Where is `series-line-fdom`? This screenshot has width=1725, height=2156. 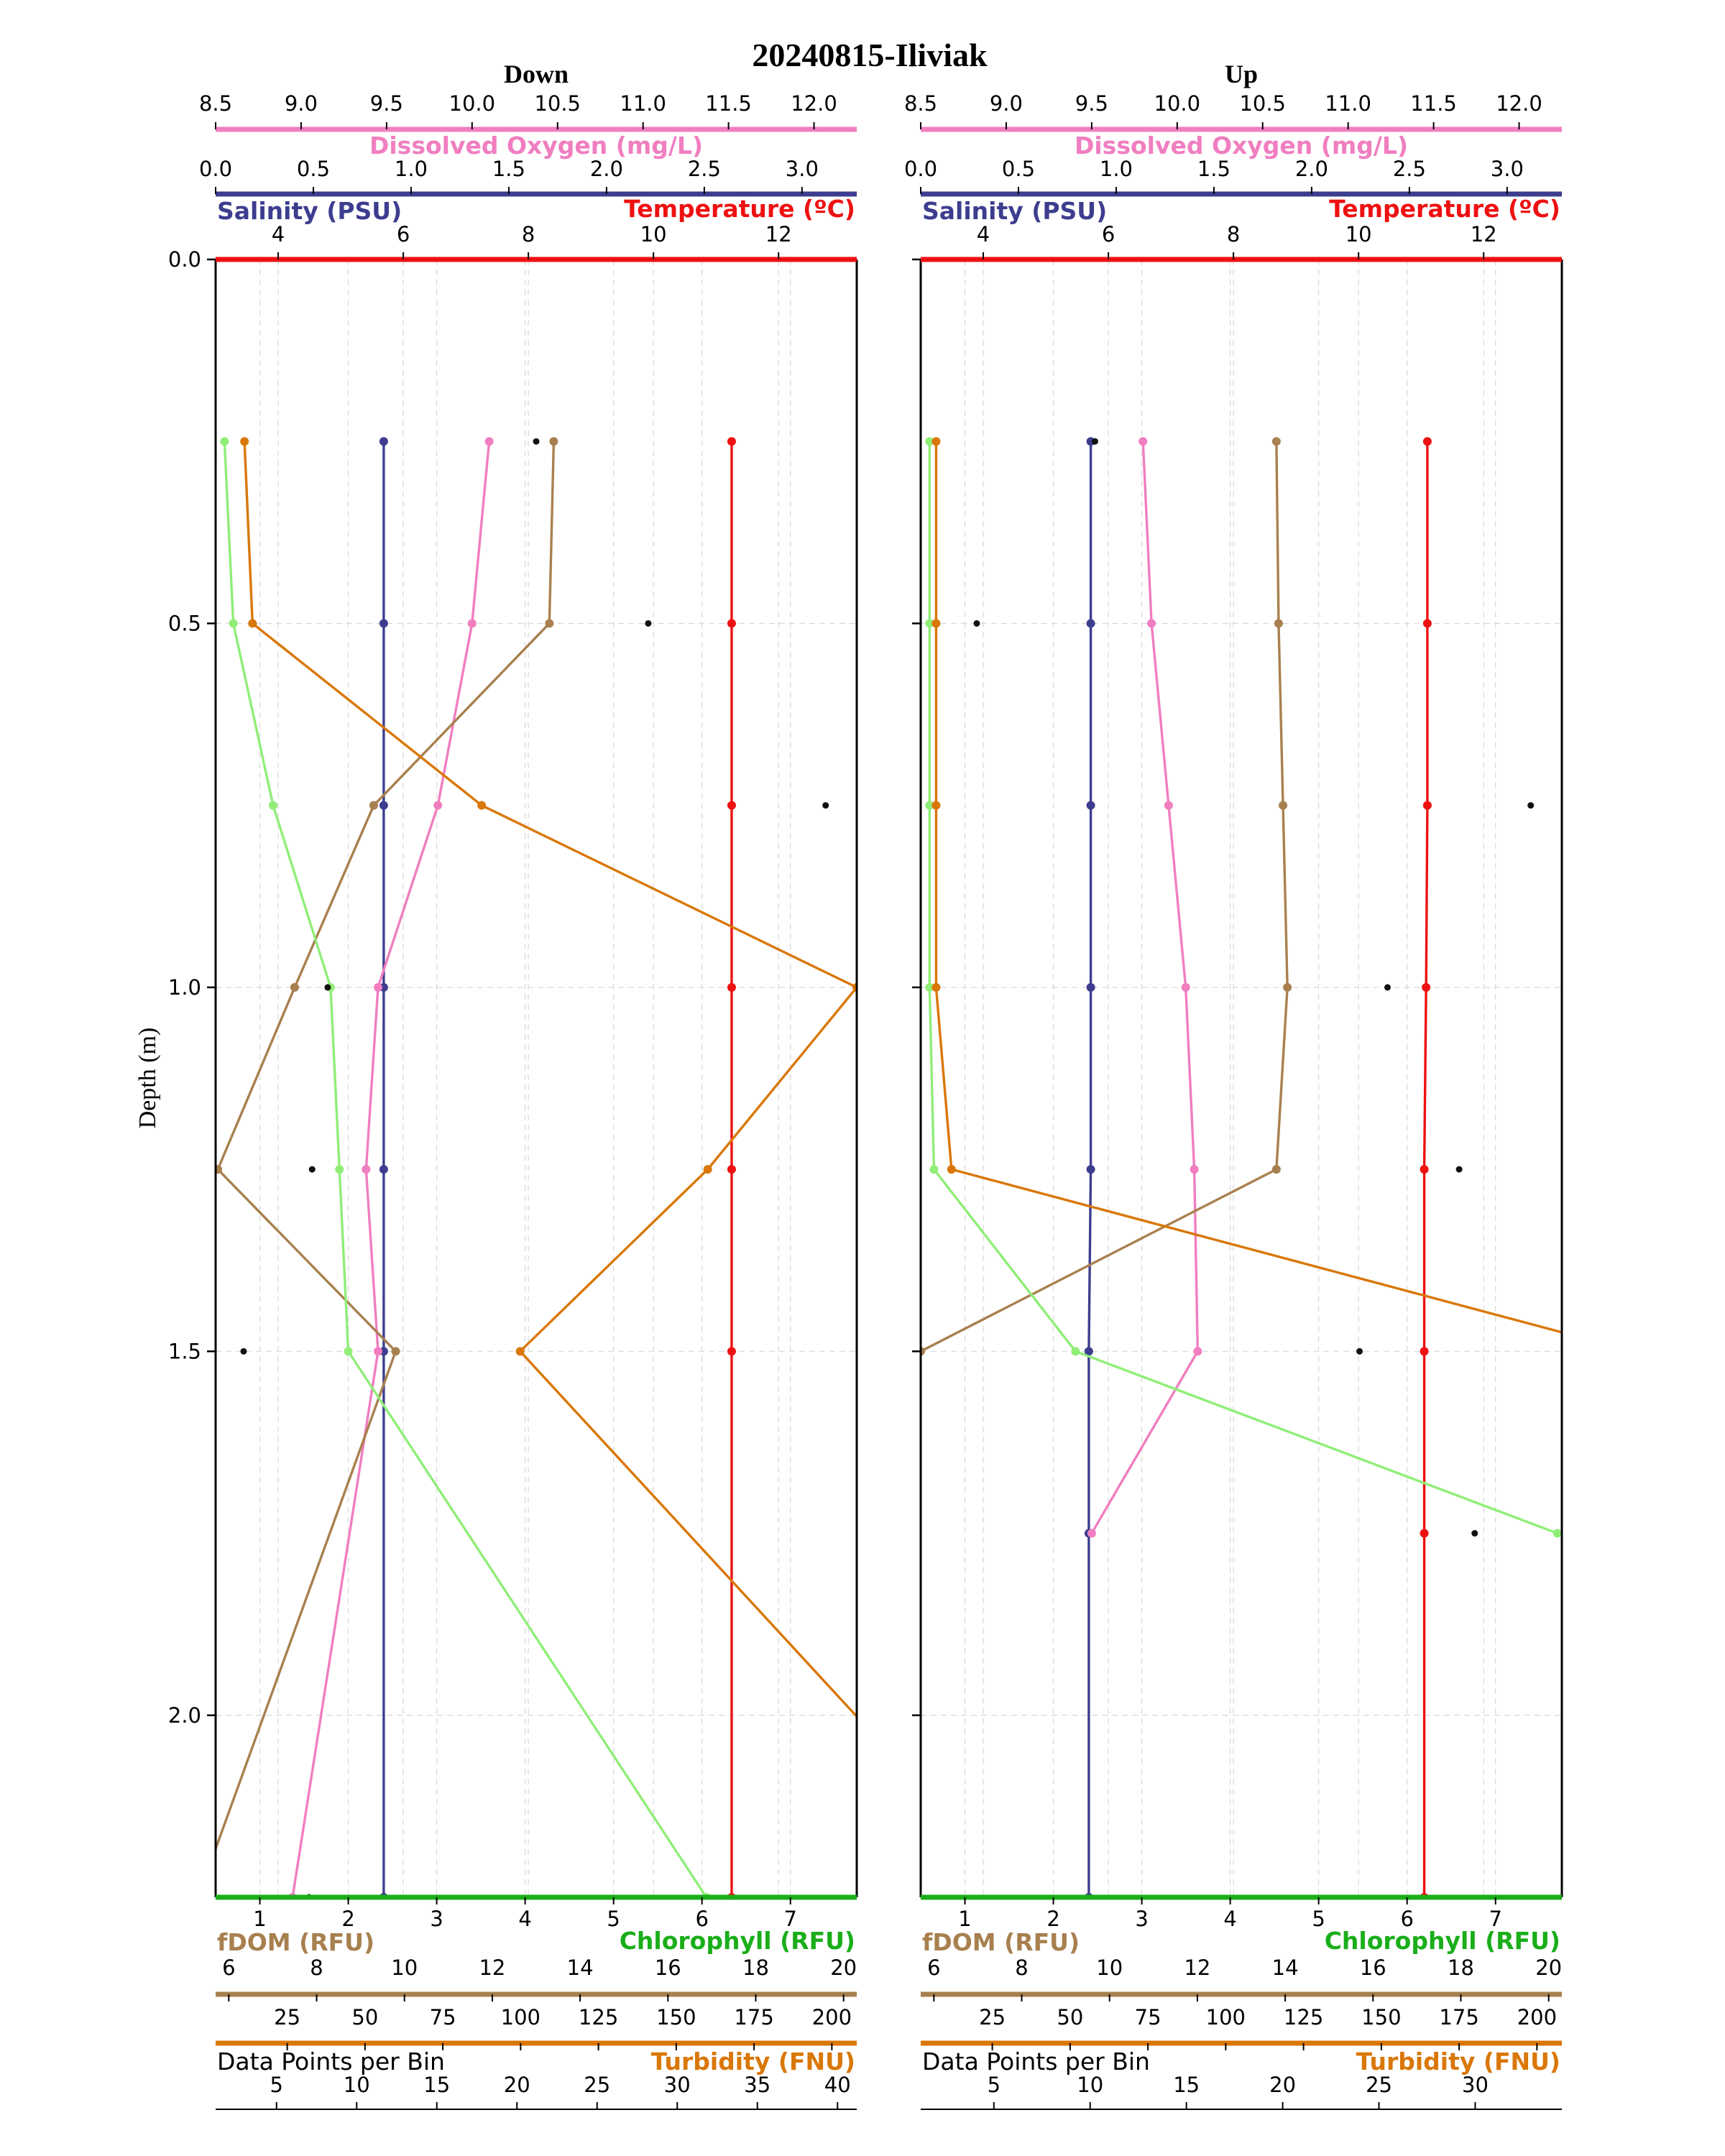
series-line-fdom is located at coordinates (1105, 897).